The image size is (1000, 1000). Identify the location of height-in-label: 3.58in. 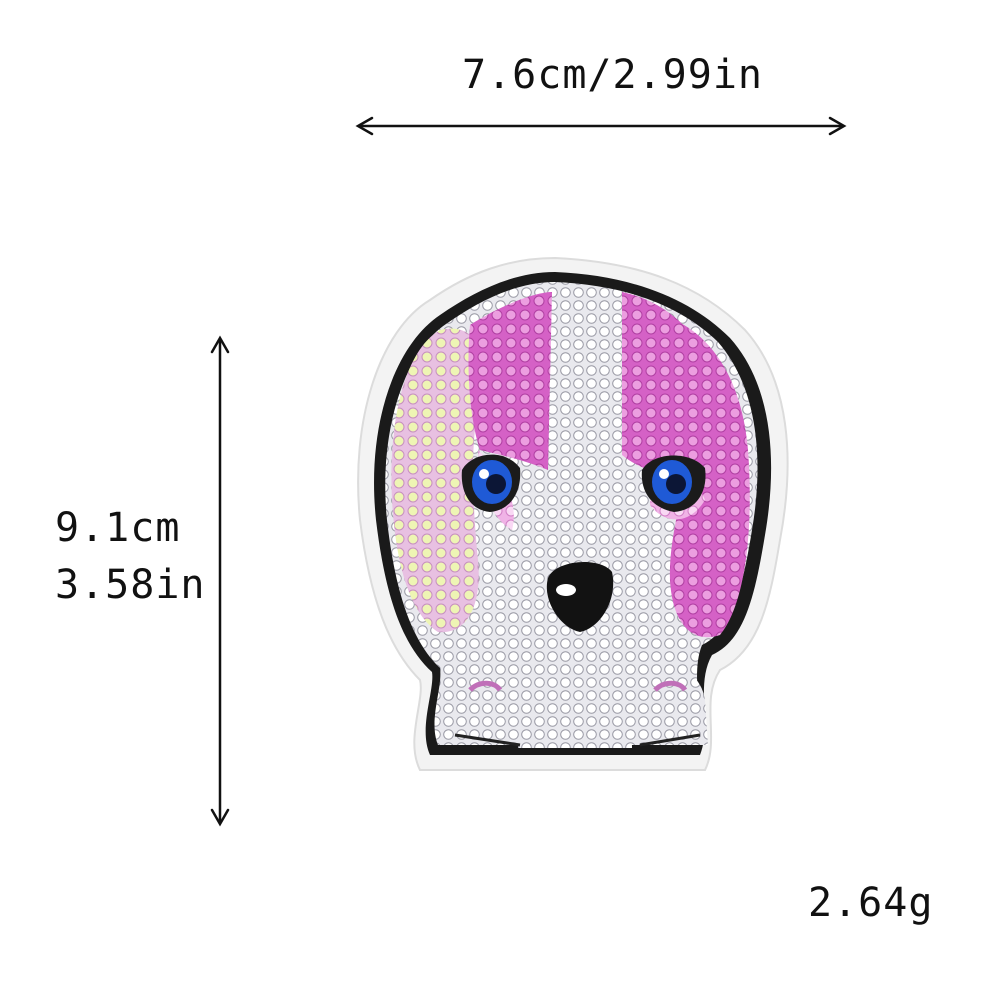
(130, 585).